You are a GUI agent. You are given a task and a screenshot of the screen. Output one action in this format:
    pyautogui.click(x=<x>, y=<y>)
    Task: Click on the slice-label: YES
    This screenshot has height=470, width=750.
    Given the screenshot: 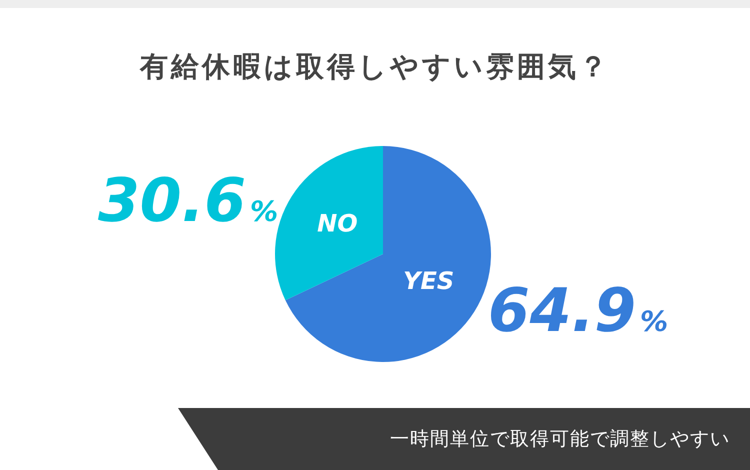 What is the action you would take?
    pyautogui.click(x=428, y=281)
    